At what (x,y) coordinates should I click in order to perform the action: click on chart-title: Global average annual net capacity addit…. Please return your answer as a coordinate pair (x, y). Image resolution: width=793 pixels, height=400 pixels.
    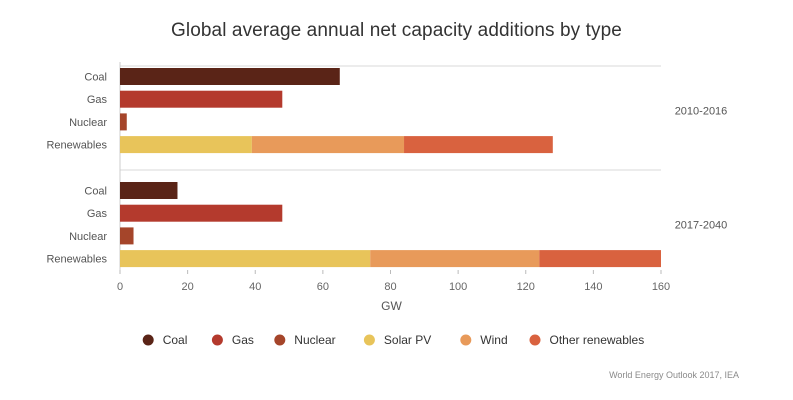
    Looking at the image, I should click on (396, 30).